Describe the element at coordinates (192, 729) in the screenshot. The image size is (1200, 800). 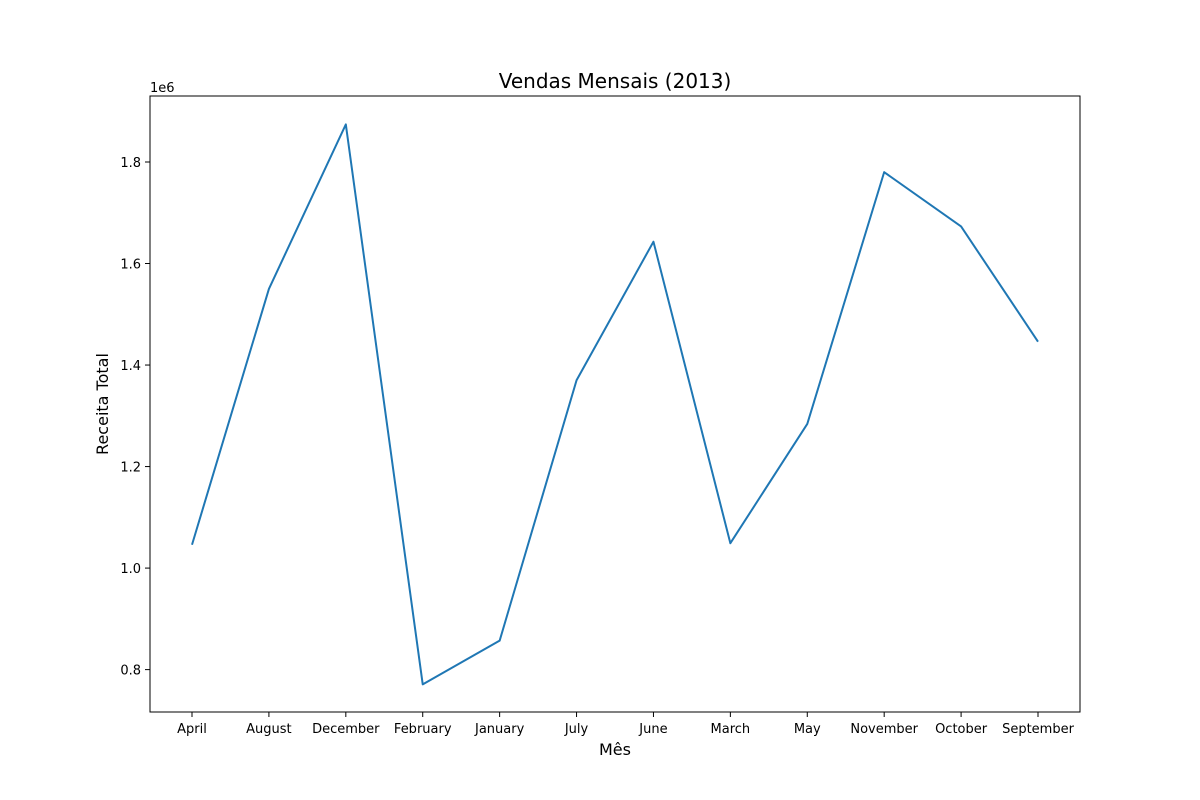
I see `x-tick-label: April` at that location.